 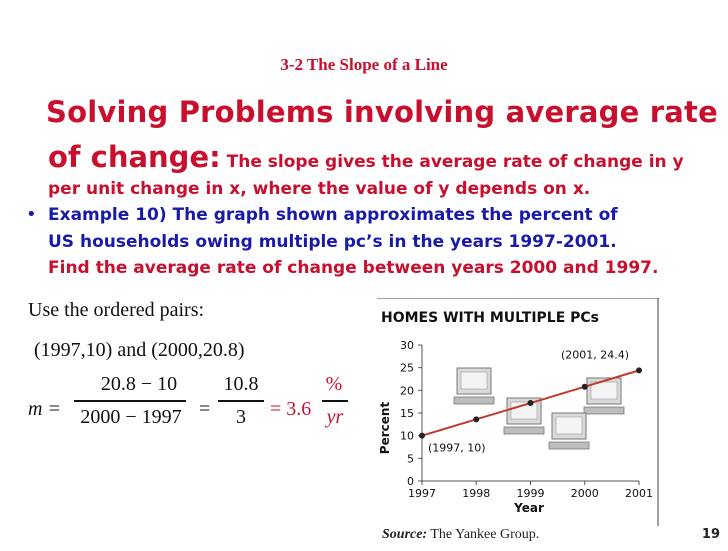 What do you see at coordinates (335, 417) in the screenshot?
I see `unit-denominator: yr` at bounding box center [335, 417].